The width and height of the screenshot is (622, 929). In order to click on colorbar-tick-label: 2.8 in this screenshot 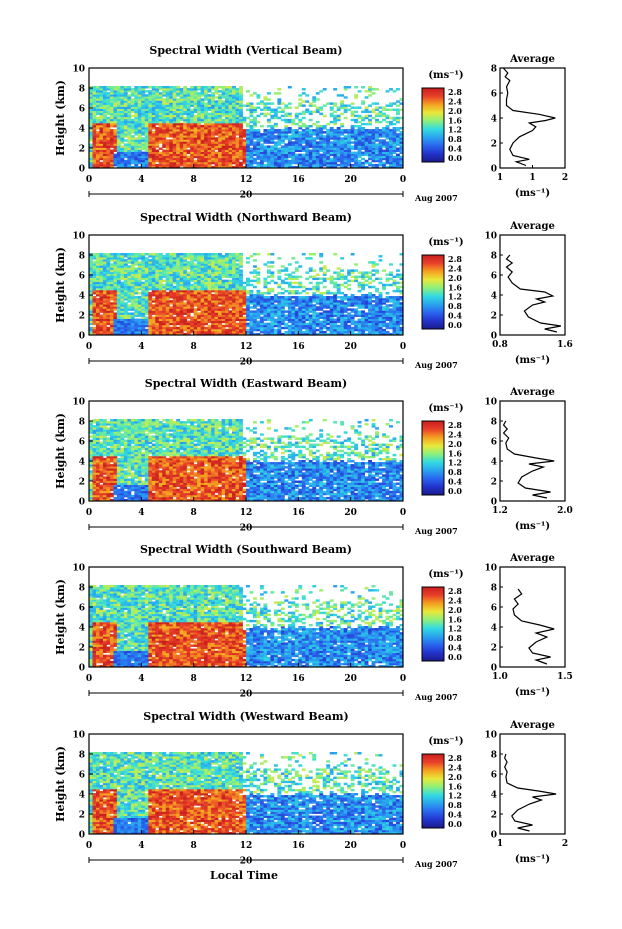, I will do `click(455, 92)`.